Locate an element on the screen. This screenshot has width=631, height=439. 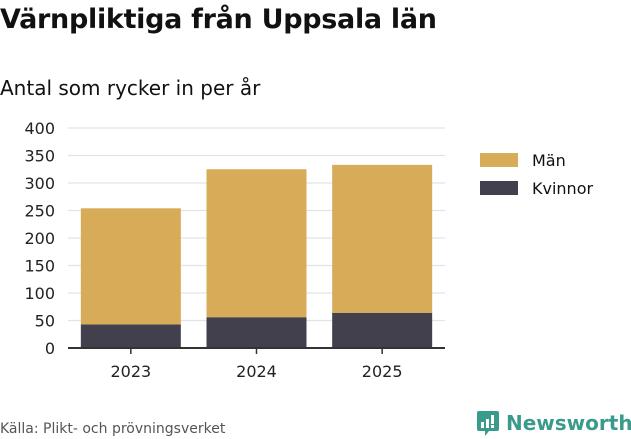
y-tick-label: 400 is located at coordinates (39, 128).